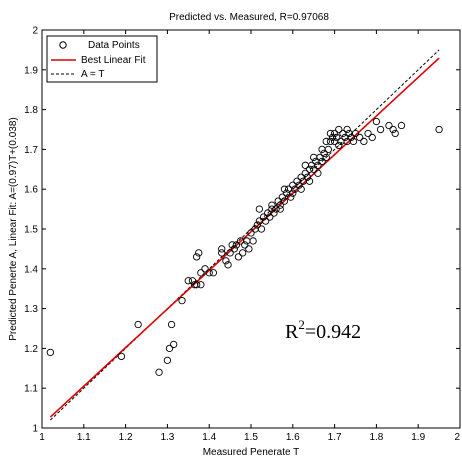  I want to click on legend-marker-points, so click(63, 45).